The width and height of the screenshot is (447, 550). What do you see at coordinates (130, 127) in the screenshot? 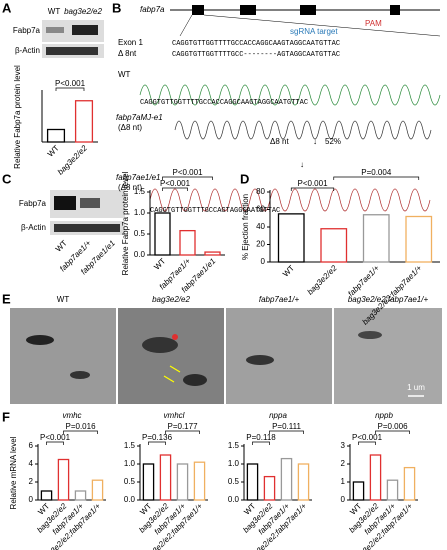
I see `seq-label: (Δ8 nt)` at bounding box center [130, 127].